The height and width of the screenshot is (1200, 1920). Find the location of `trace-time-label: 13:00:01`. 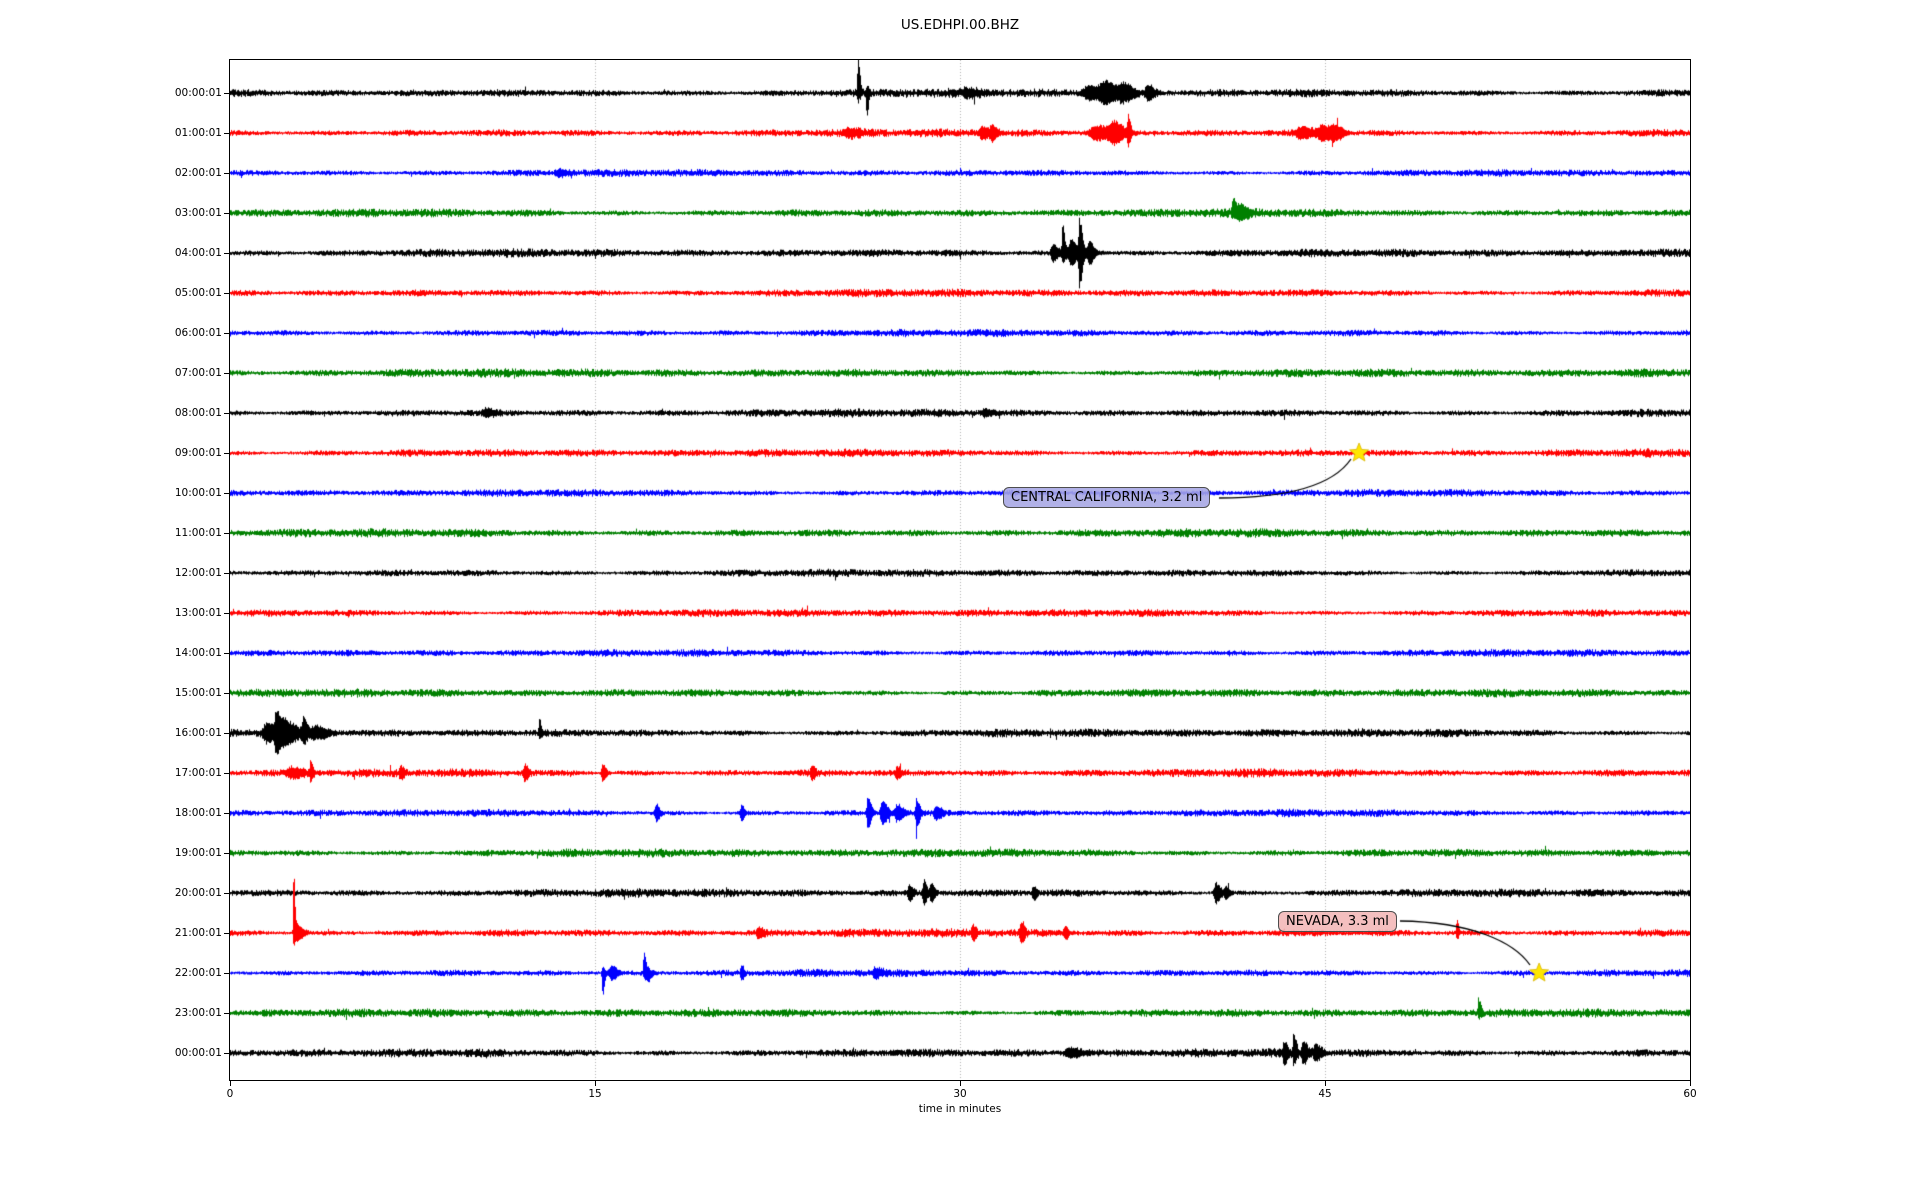

trace-time-label: 13:00:01 is located at coordinates (198, 613).